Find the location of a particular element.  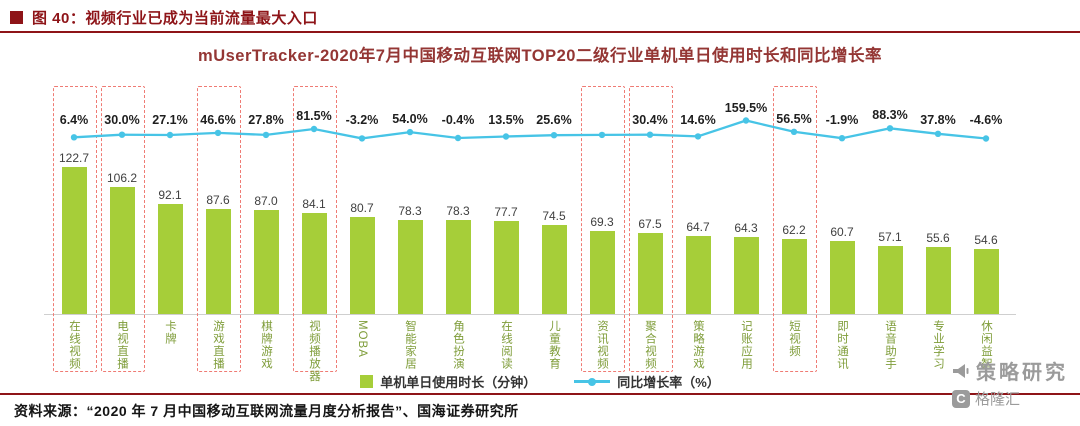

title-bullet-icon is located at coordinates (16, 17).